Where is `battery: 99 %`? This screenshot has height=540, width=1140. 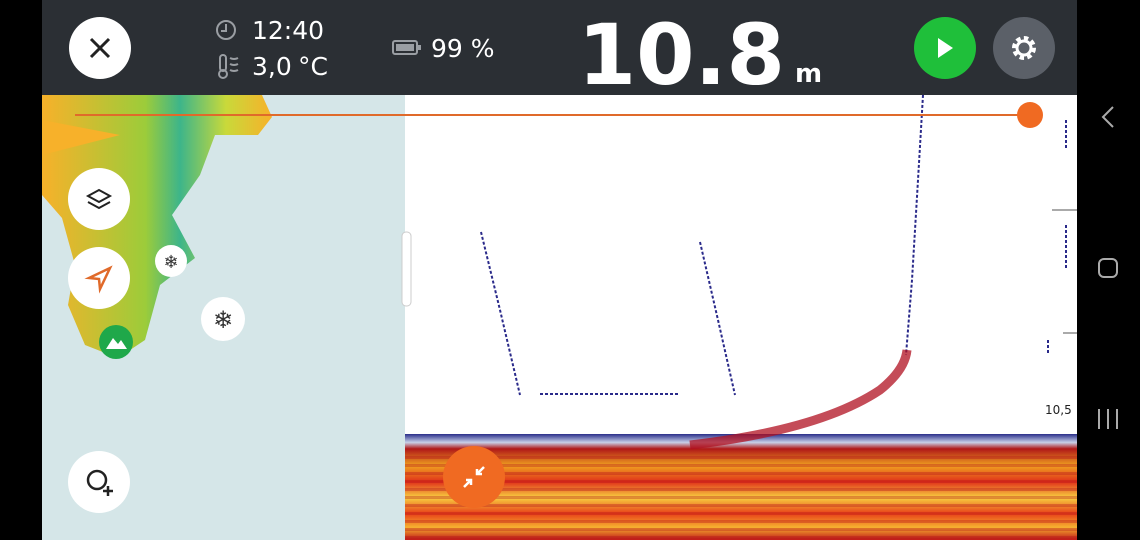
battery: 99 % is located at coordinates (463, 48).